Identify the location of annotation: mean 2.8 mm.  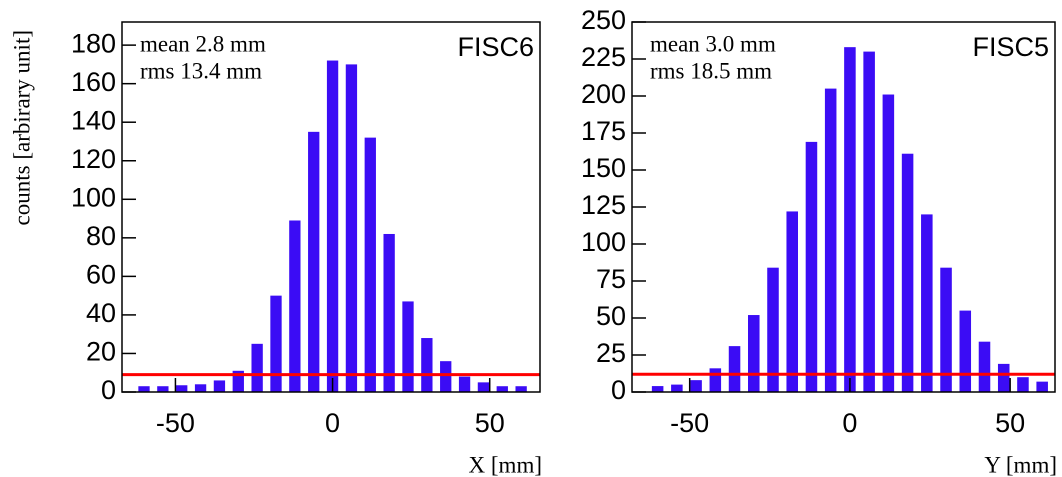
(203, 43).